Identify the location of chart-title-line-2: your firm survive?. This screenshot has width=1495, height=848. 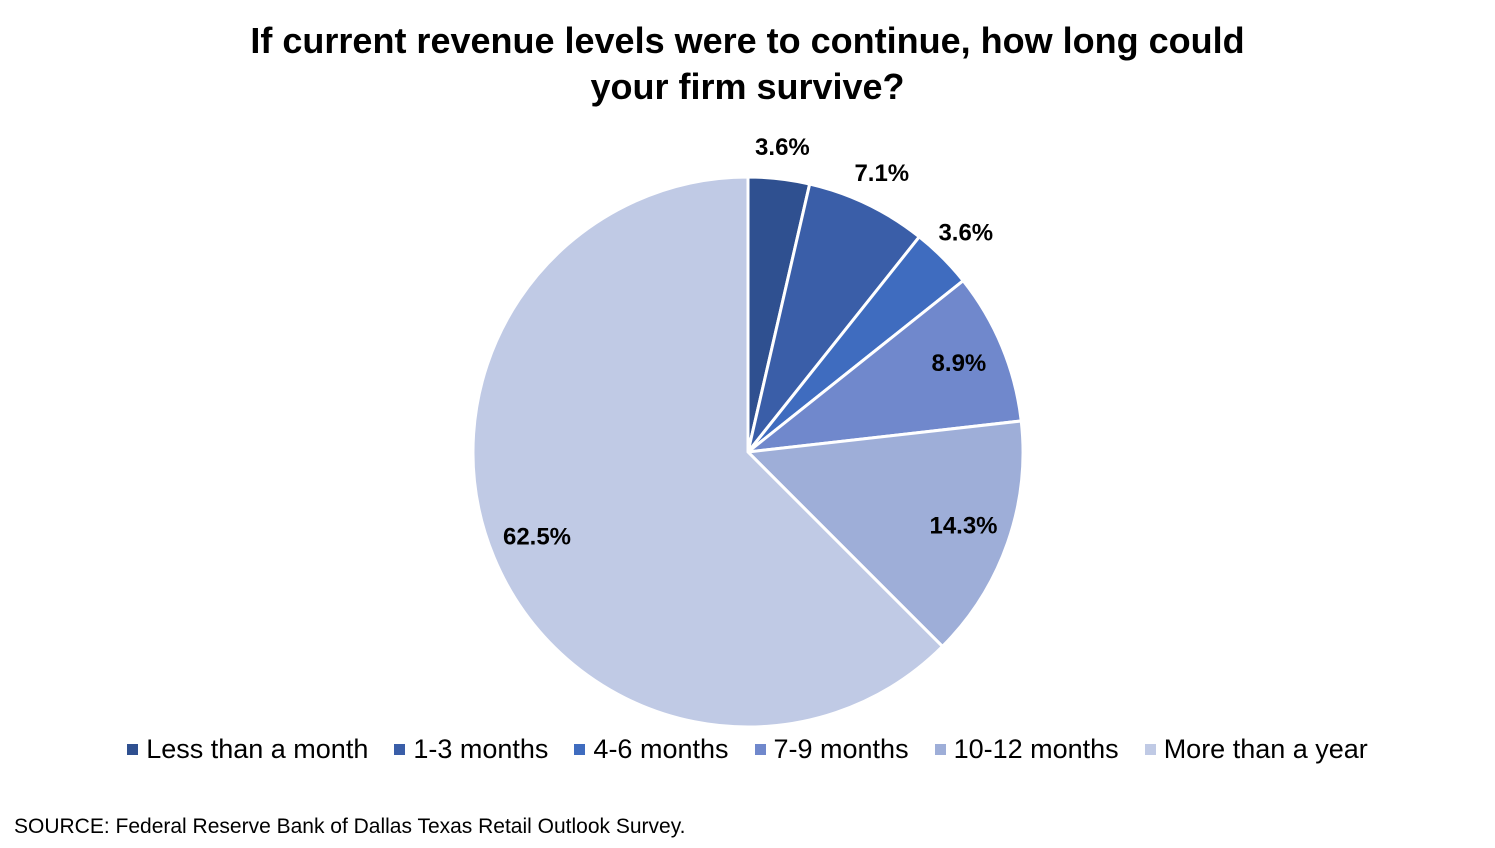
(747, 86).